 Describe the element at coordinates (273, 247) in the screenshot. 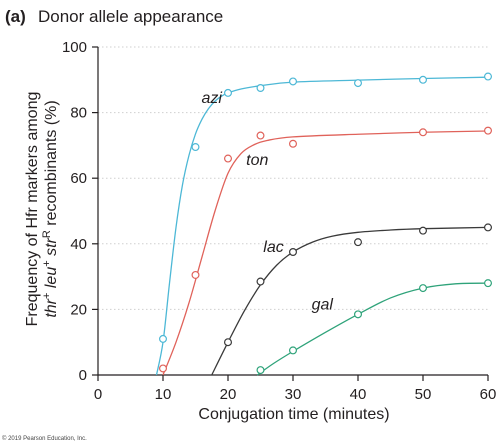

I see `series-label-lac: lac` at that location.